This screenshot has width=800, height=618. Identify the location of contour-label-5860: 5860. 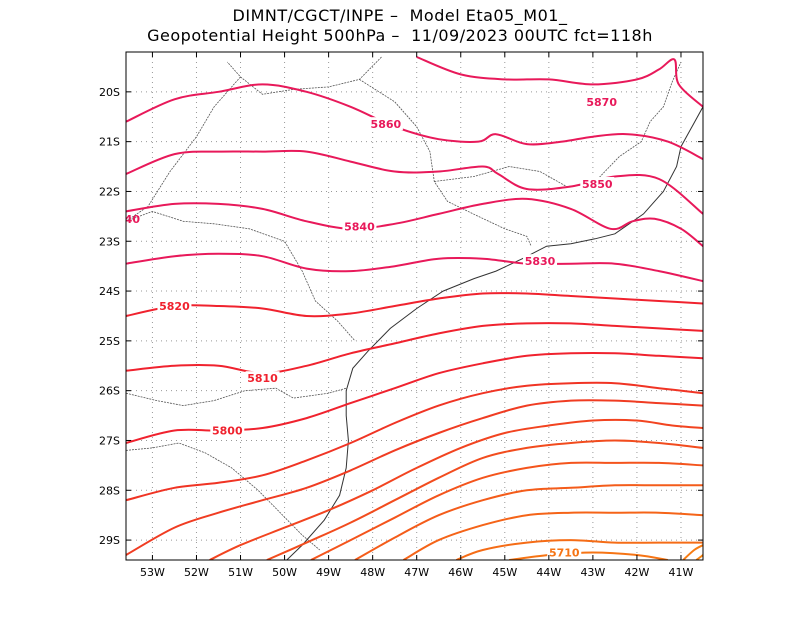
(386, 124).